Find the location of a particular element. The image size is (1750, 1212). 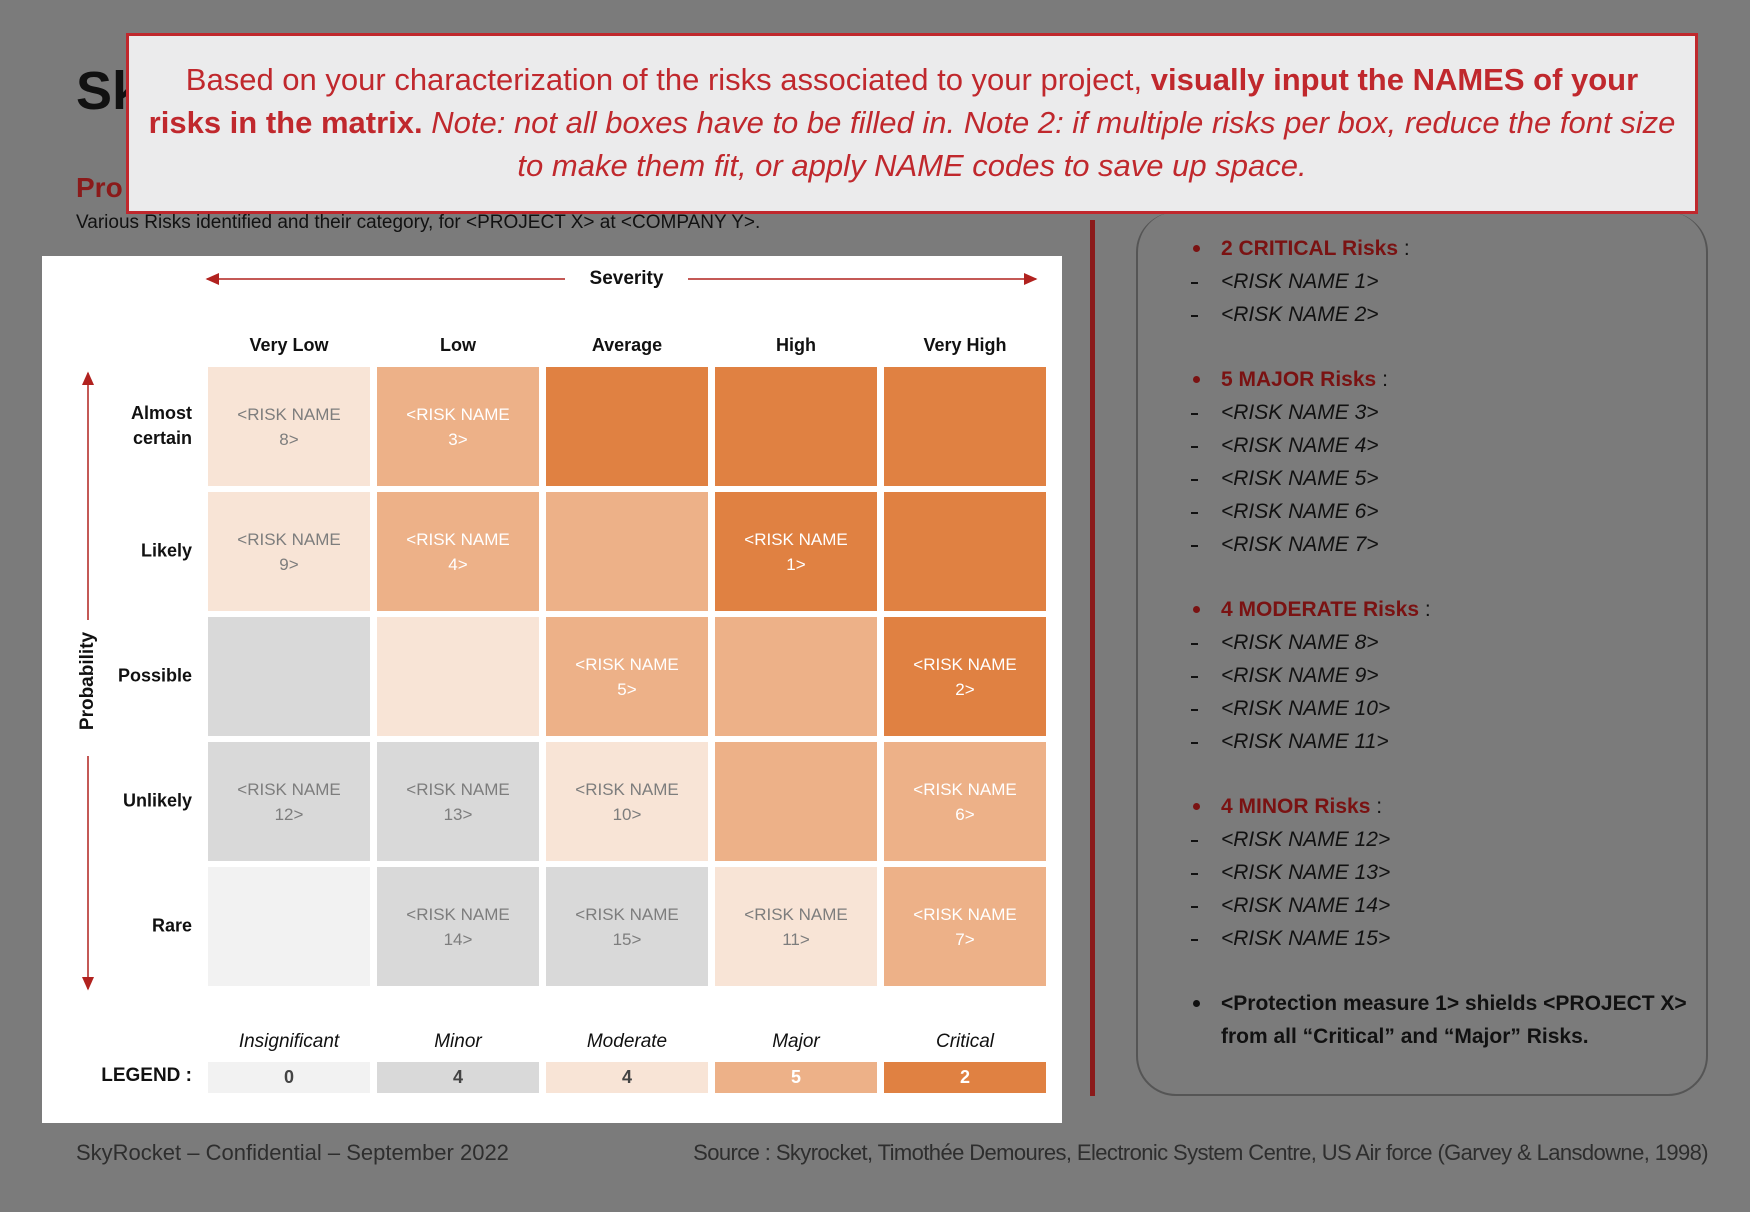

matrix-cell: <RISK NAME 7> is located at coordinates (965, 926).